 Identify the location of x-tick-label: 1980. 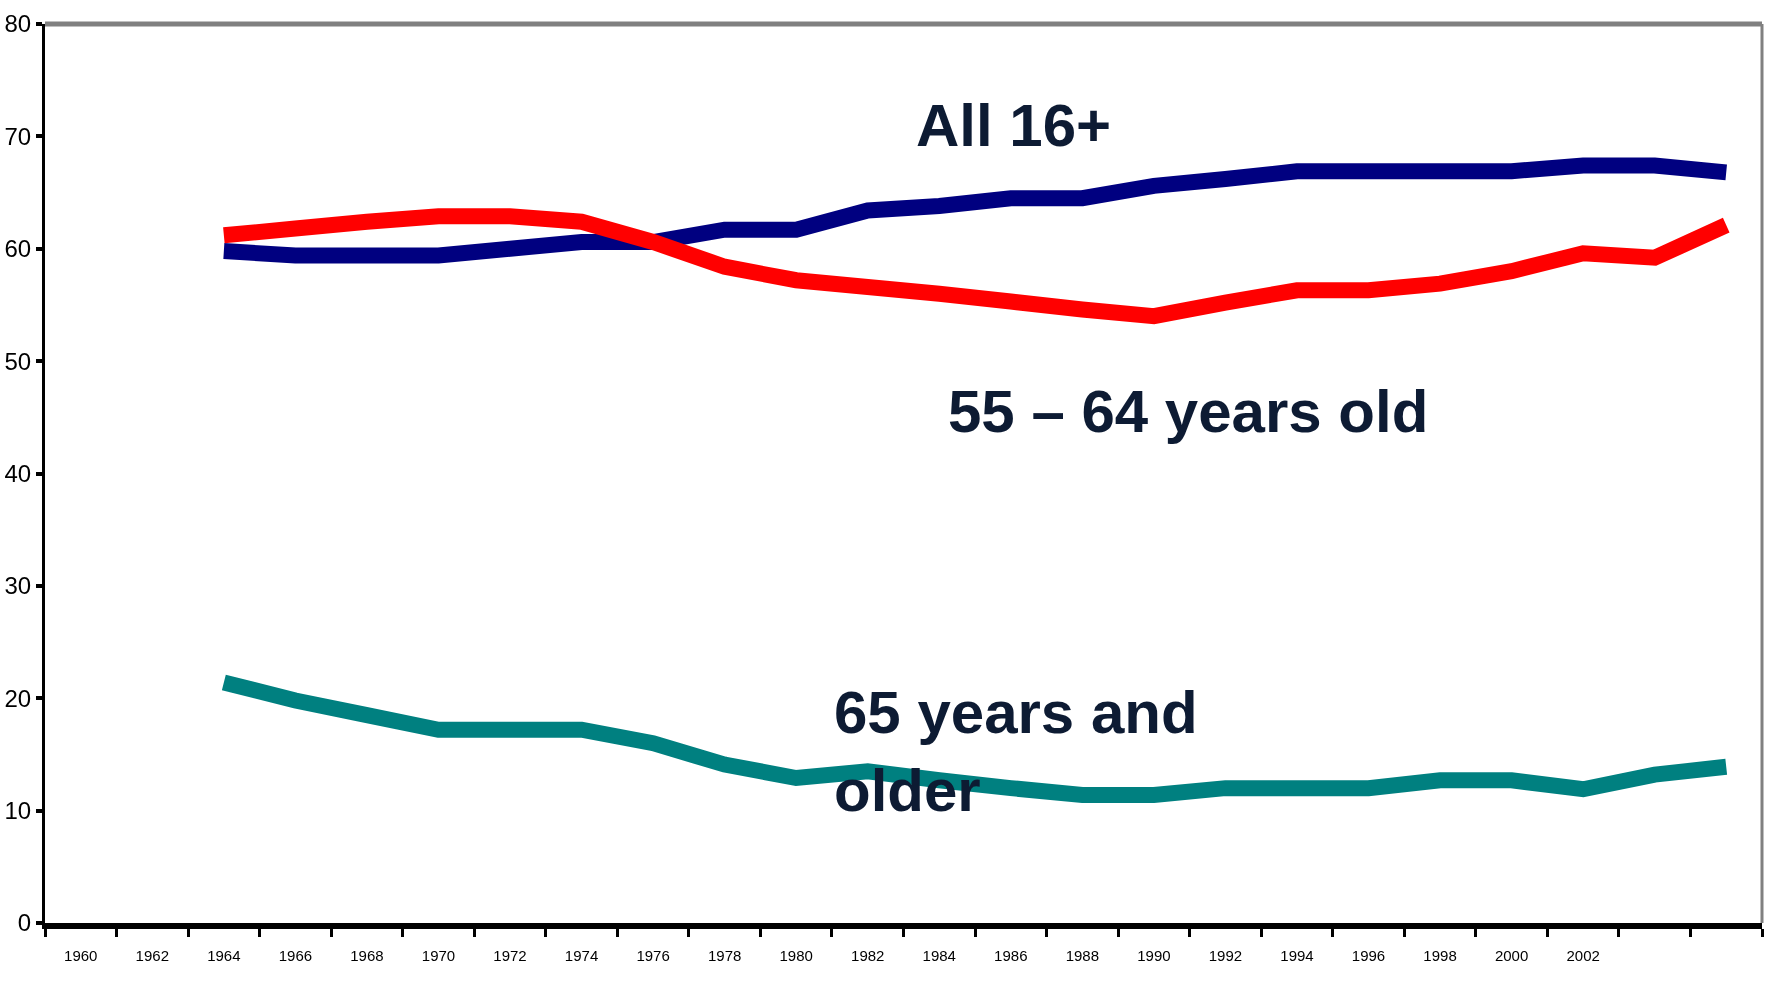
(796, 955).